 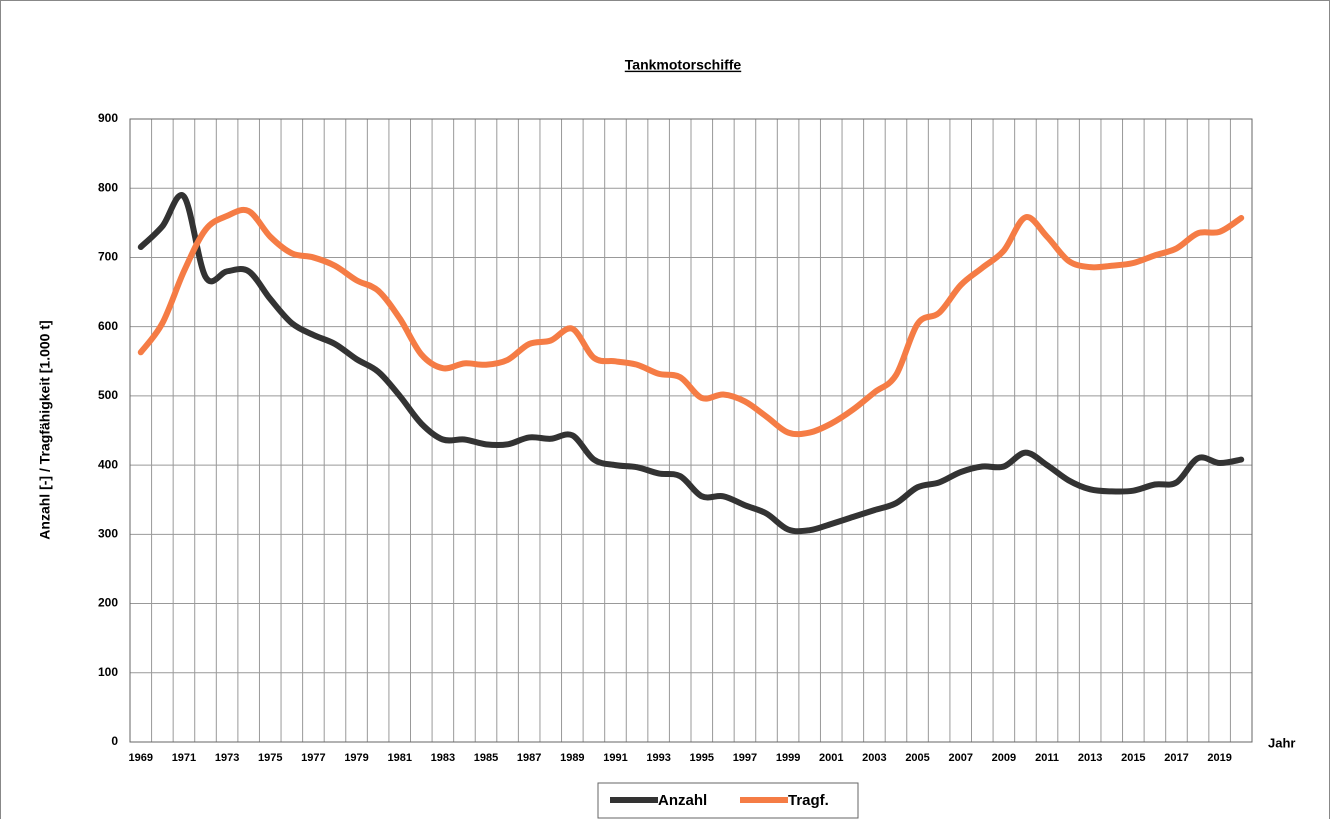 I want to click on x-tick-label: 1989, so click(x=572, y=758).